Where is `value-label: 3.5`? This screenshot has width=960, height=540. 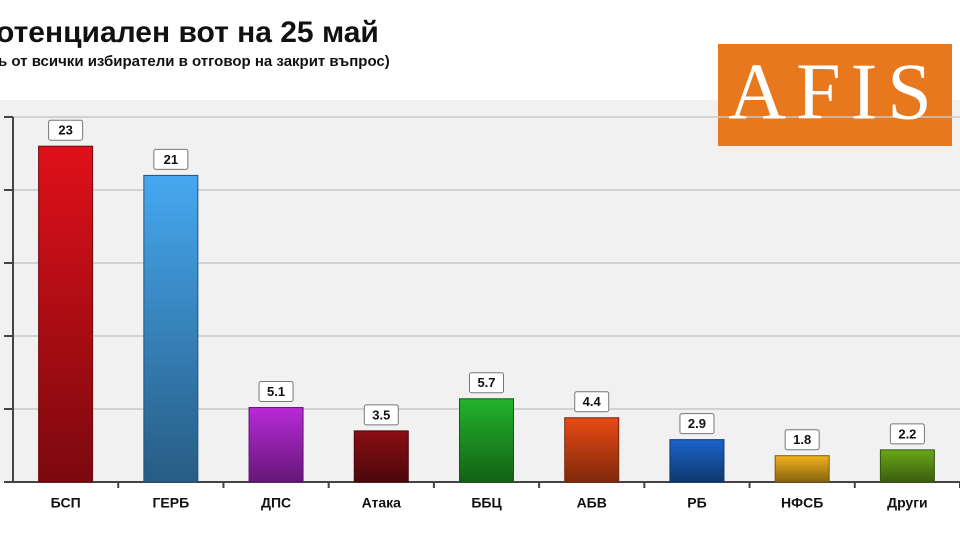
value-label: 3.5 is located at coordinates (381, 414).